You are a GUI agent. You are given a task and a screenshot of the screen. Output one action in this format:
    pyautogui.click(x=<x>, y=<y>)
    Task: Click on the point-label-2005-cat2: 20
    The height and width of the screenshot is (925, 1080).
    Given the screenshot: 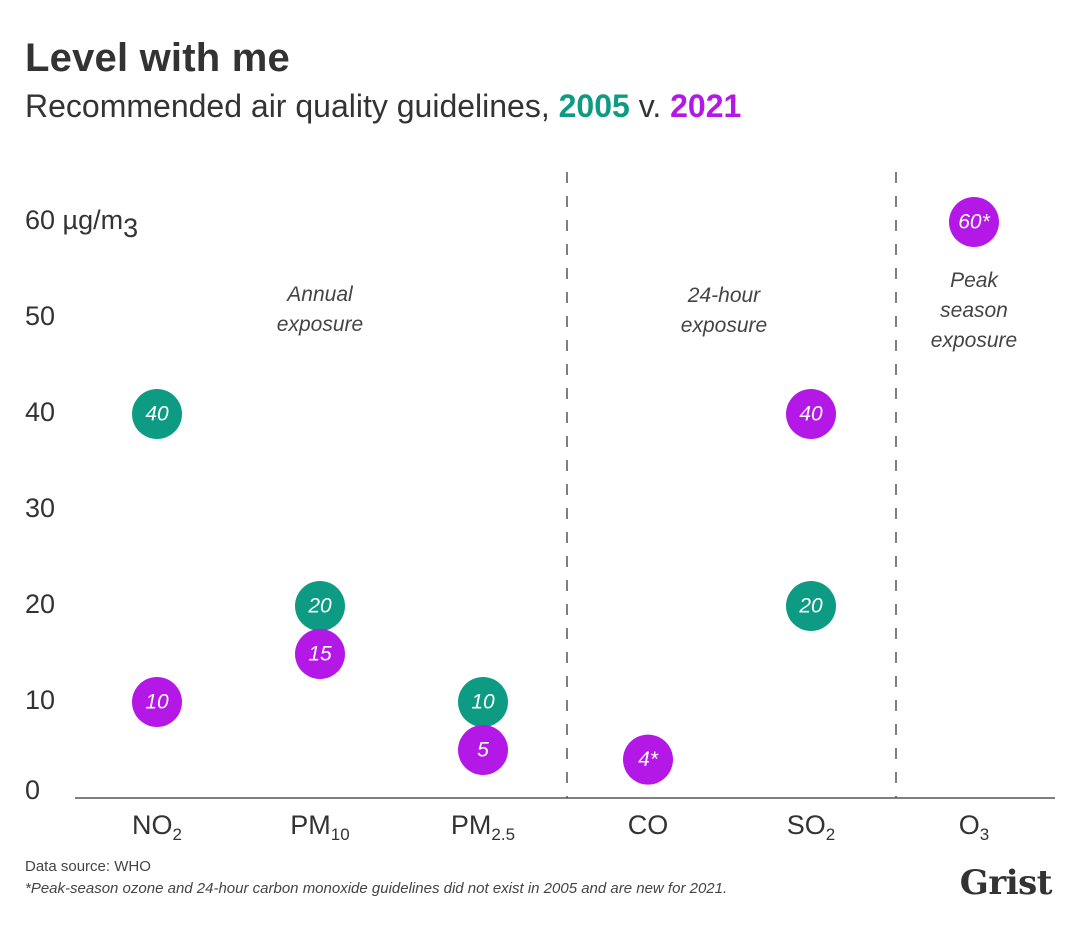 What is the action you would take?
    pyautogui.click(x=319, y=606)
    